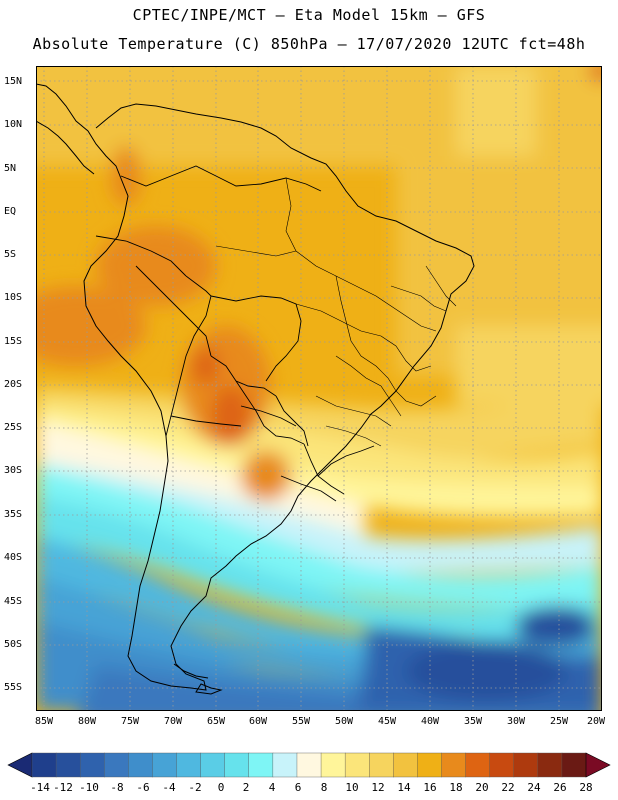 This screenshot has width=618, height=800. Describe the element at coordinates (473, 721) in the screenshot. I see `lon-label-35w: 35W` at that location.